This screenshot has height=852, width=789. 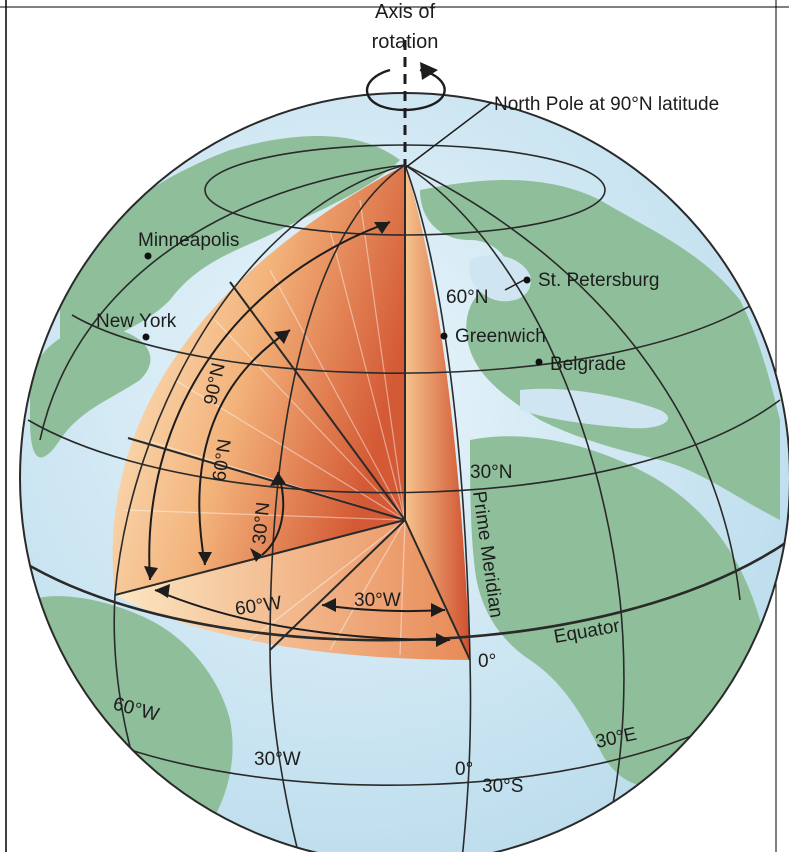 I want to click on equator-line, so click(x=404, y=590).